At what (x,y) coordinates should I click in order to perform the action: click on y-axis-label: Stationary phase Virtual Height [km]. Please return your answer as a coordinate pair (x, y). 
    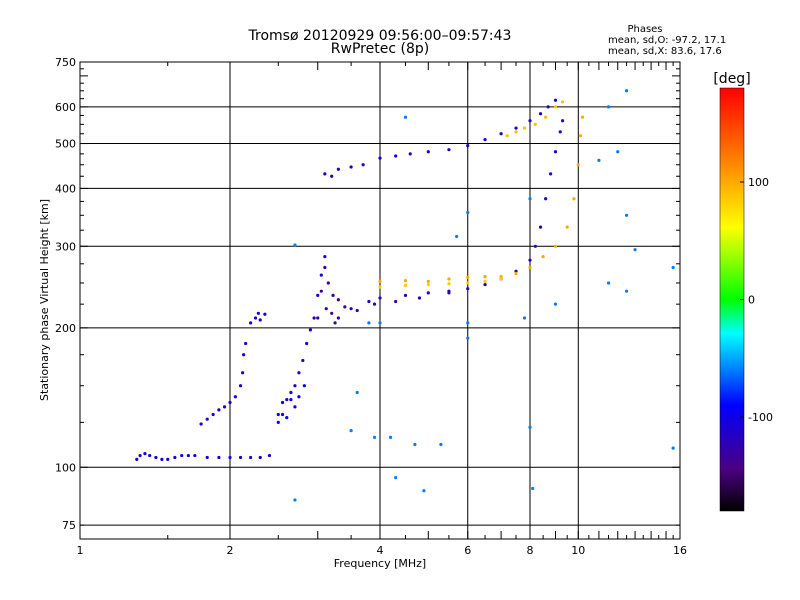
    Looking at the image, I should click on (44, 300).